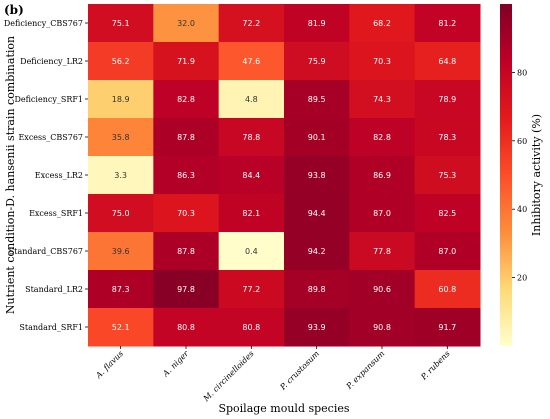 Image resolution: width=550 pixels, height=419 pixels. I want to click on x-tick-label: P. crustosum, so click(300, 371).